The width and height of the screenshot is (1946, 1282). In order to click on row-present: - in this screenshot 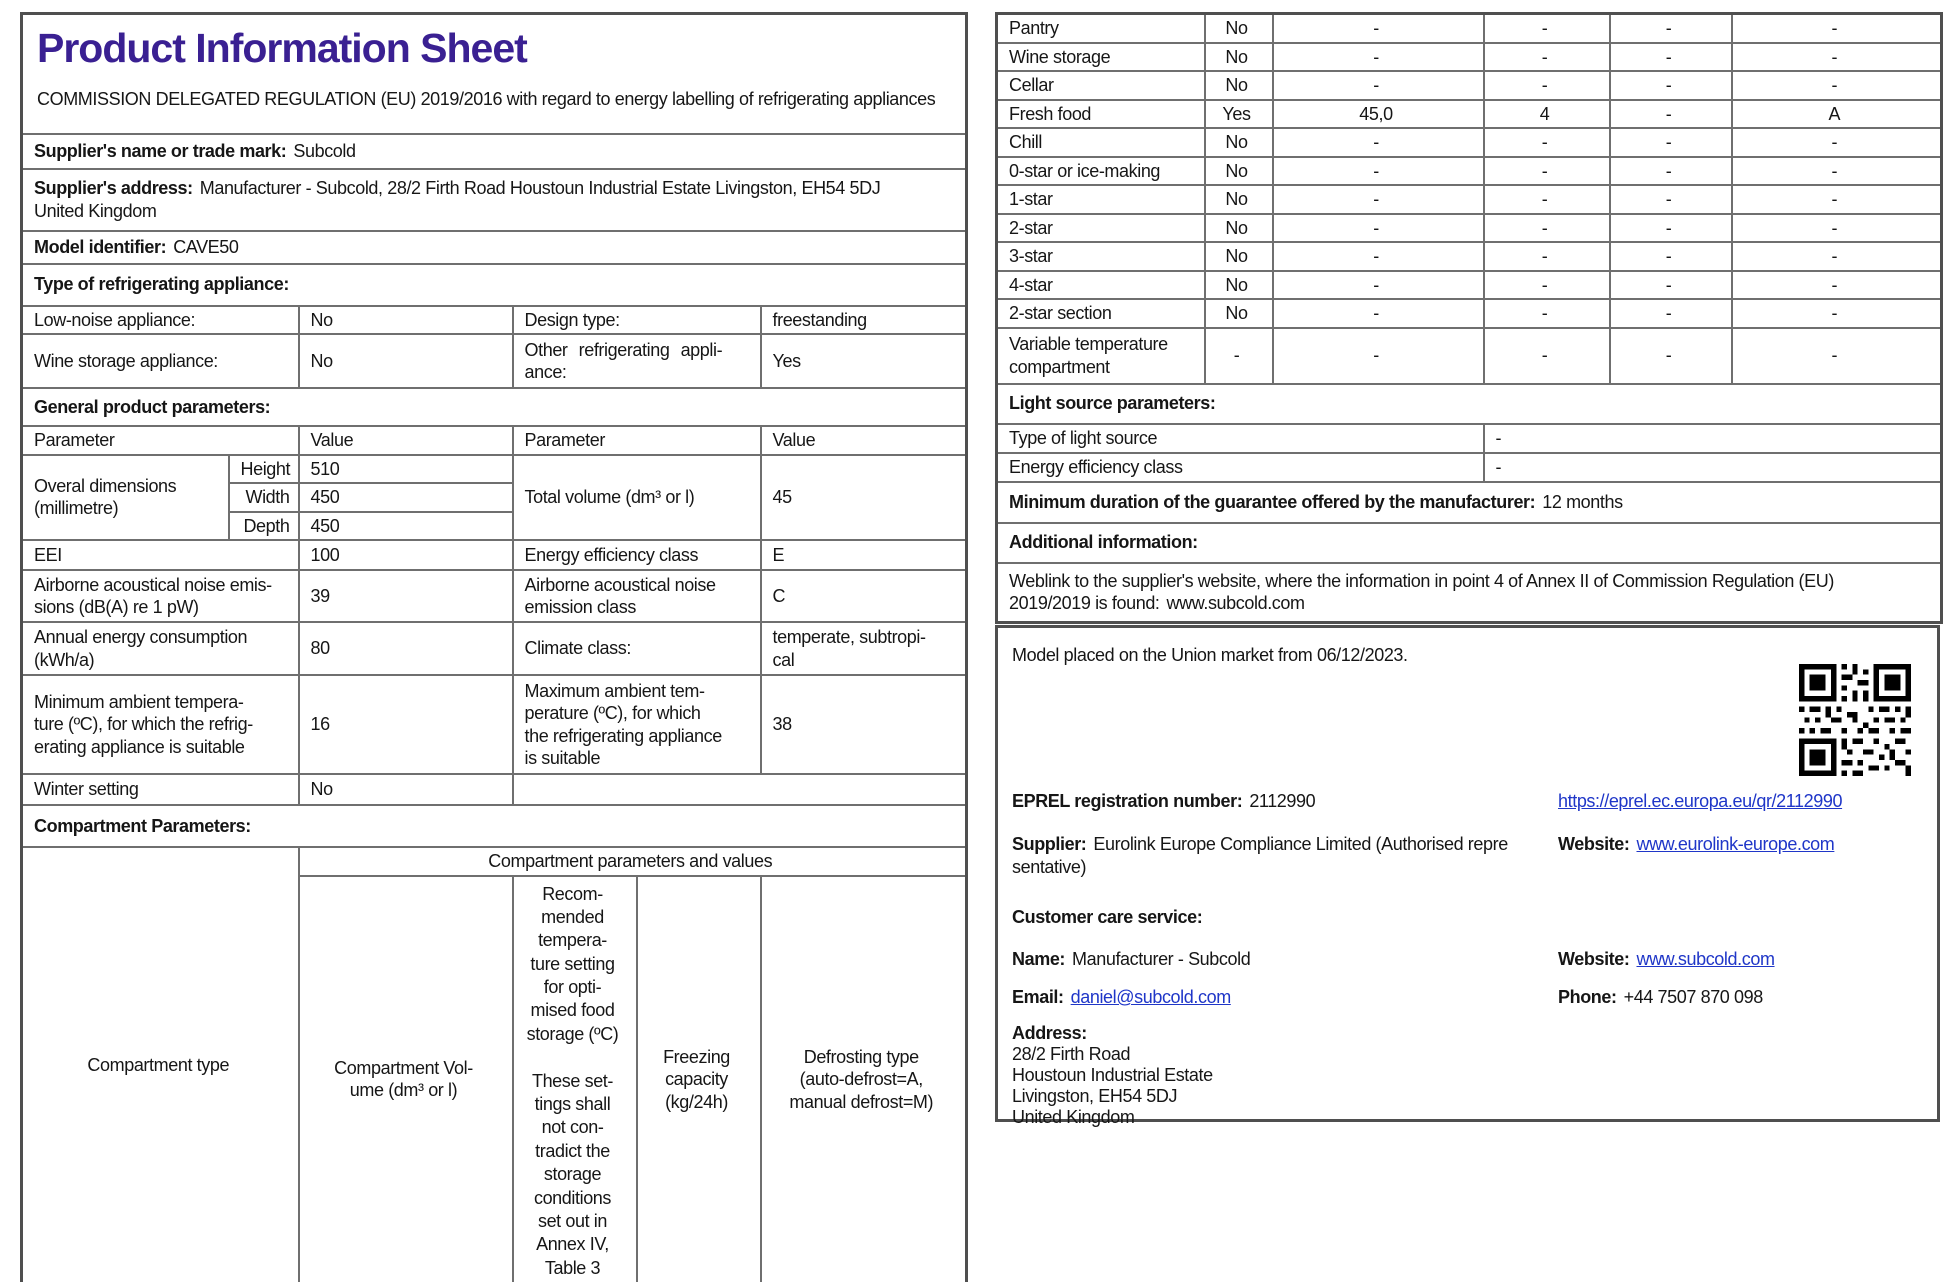, I will do `click(1238, 355)`.